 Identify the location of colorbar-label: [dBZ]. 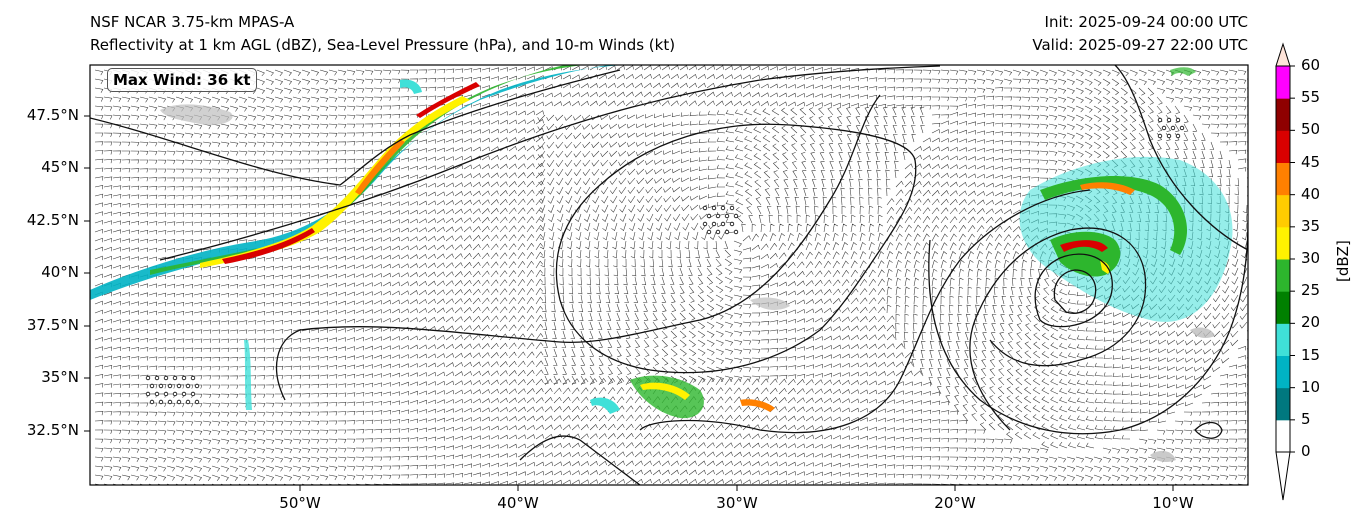
(1343, 261).